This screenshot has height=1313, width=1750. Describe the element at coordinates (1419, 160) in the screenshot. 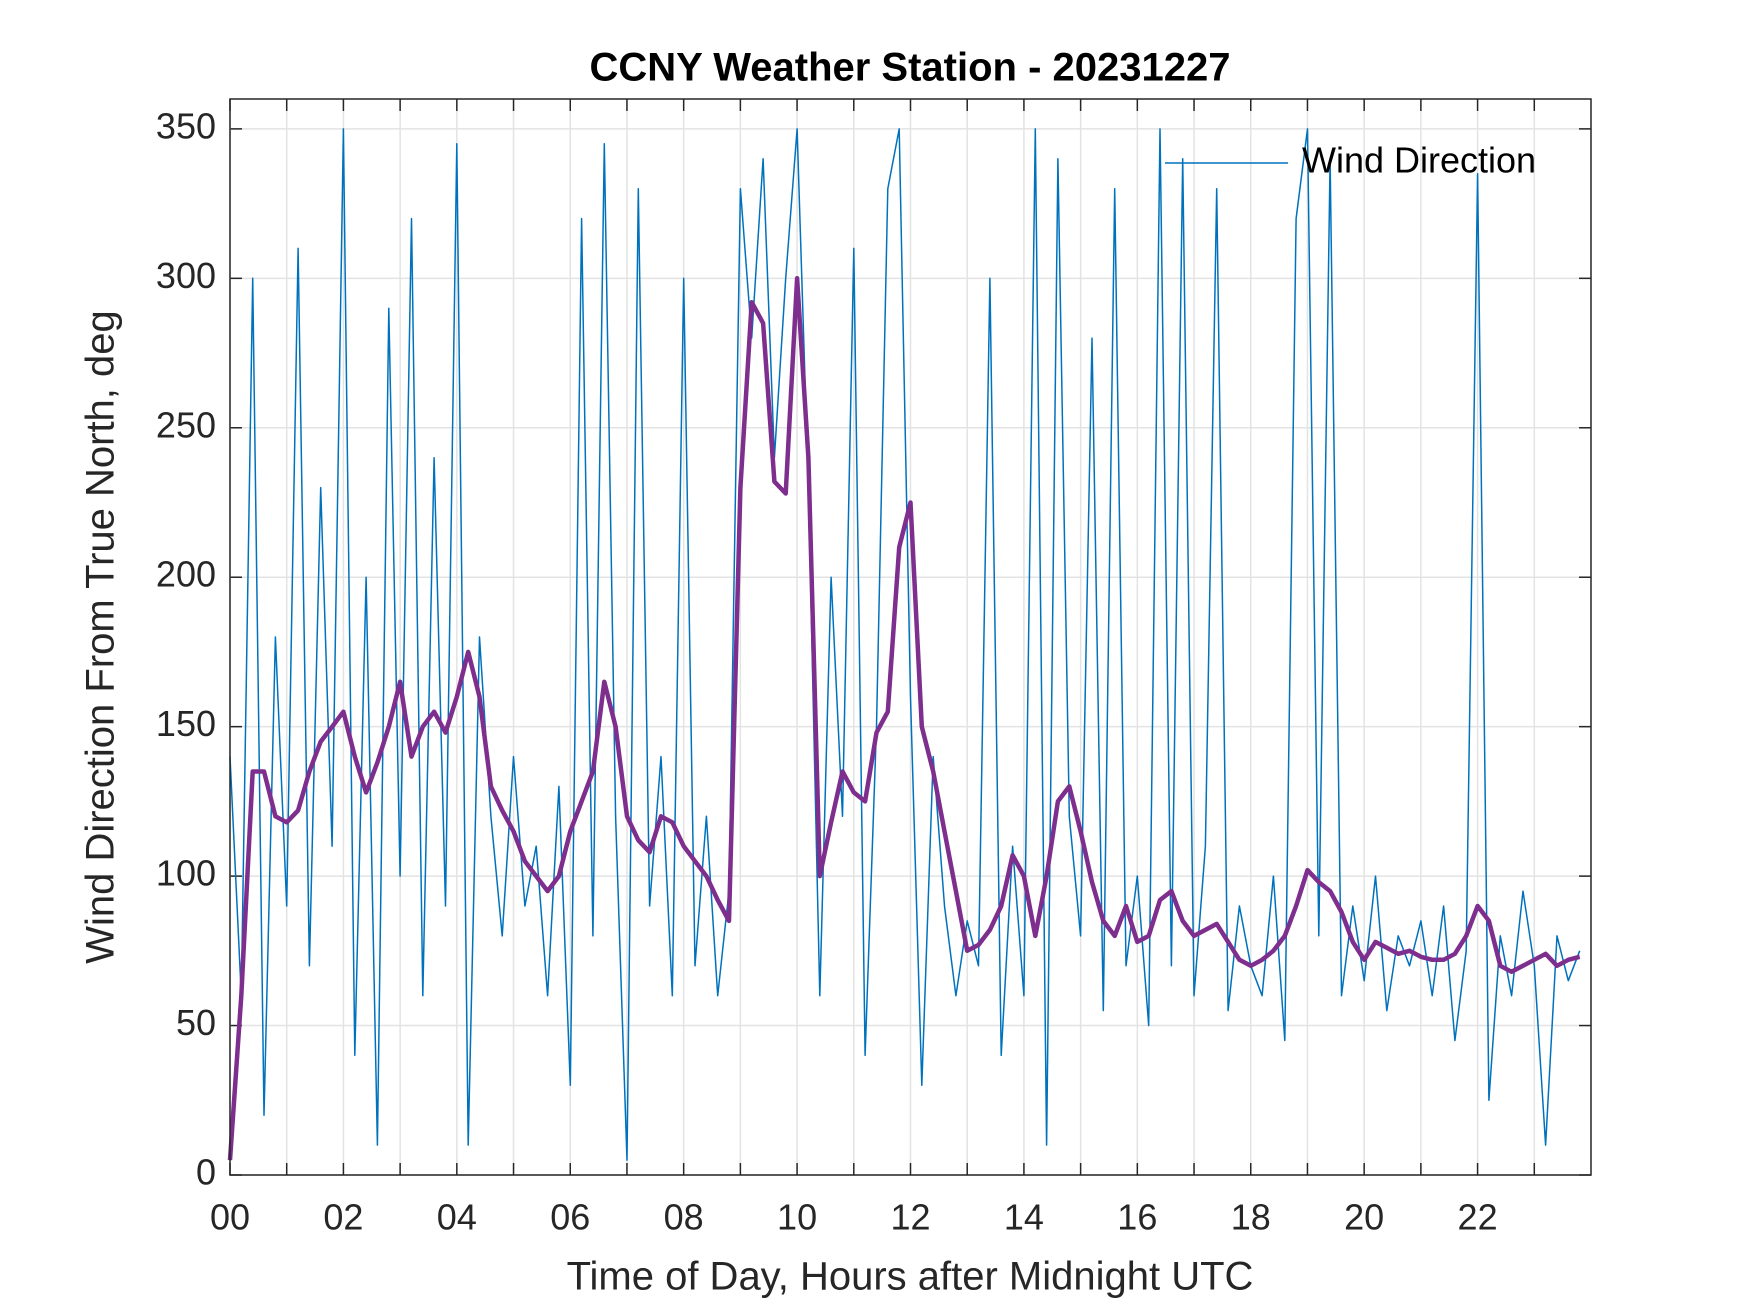

I see `legend-label: Wind Direction` at that location.